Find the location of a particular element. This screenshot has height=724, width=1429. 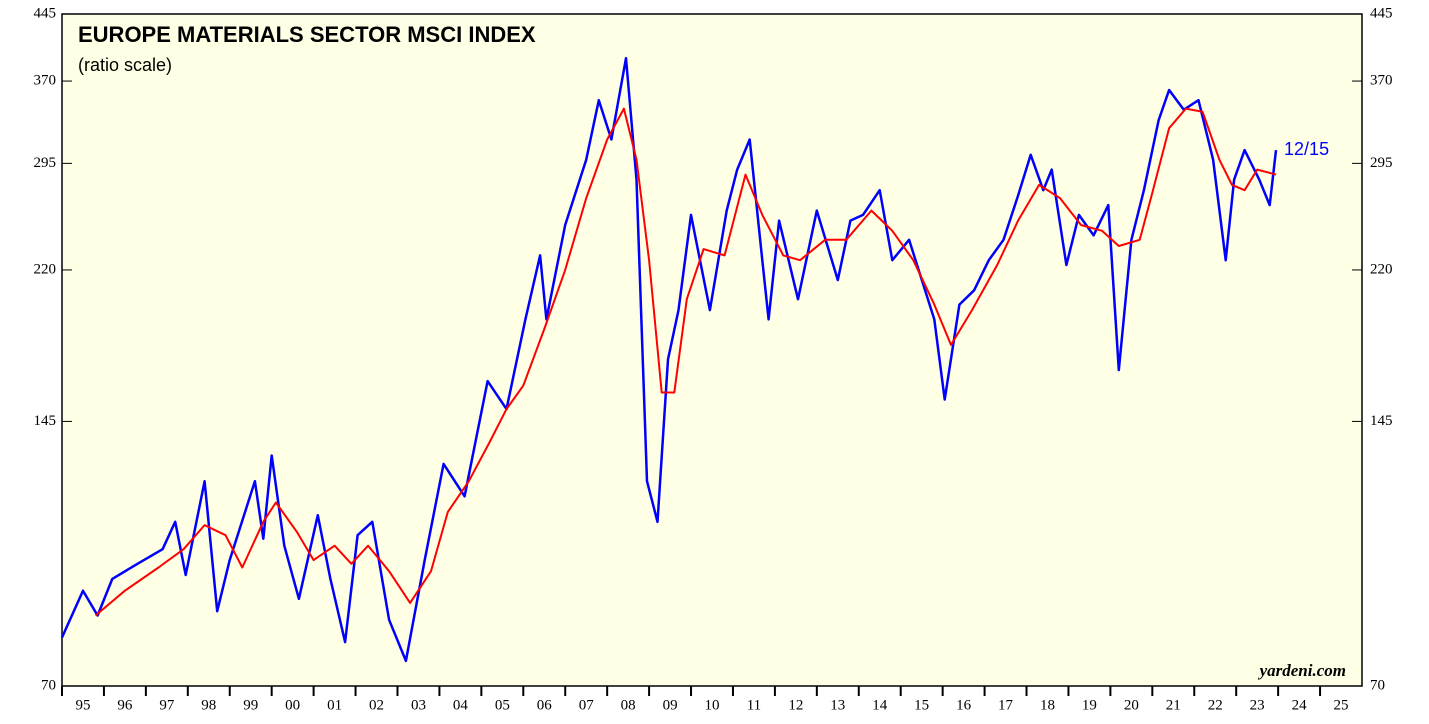

x-tick-label: 14 is located at coordinates (880, 705).